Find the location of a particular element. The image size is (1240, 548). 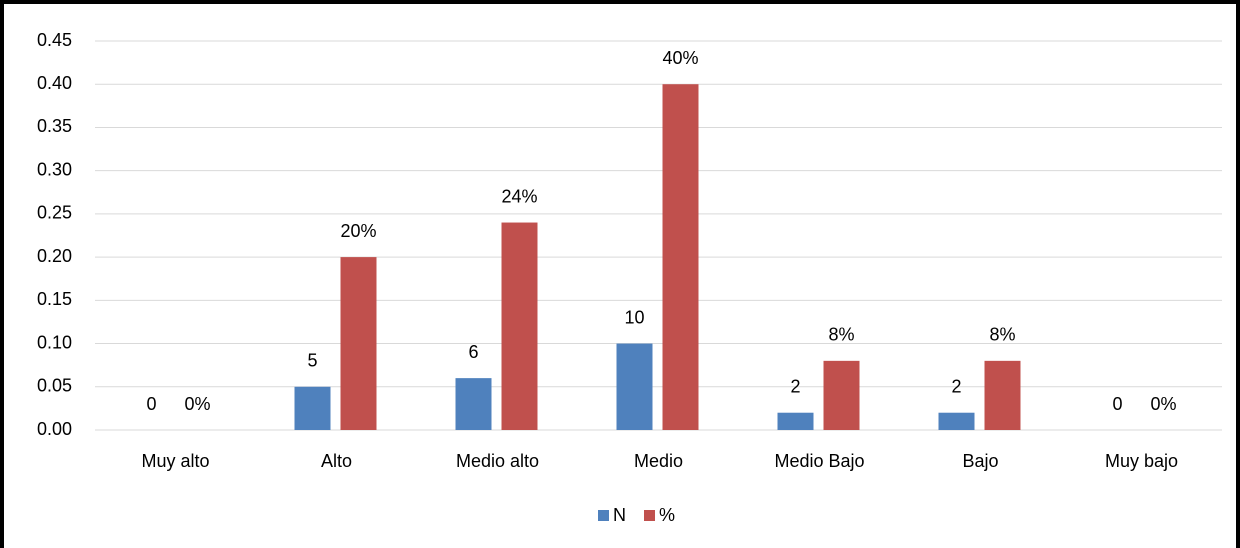

legend-label: % is located at coordinates (667, 515).